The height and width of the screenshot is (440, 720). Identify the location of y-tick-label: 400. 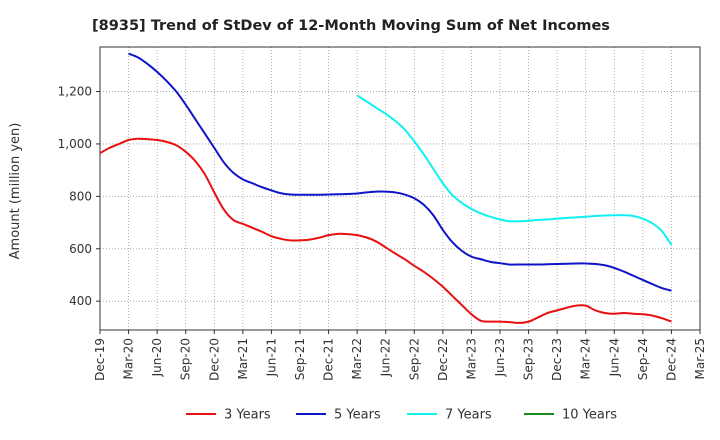
(80, 301).